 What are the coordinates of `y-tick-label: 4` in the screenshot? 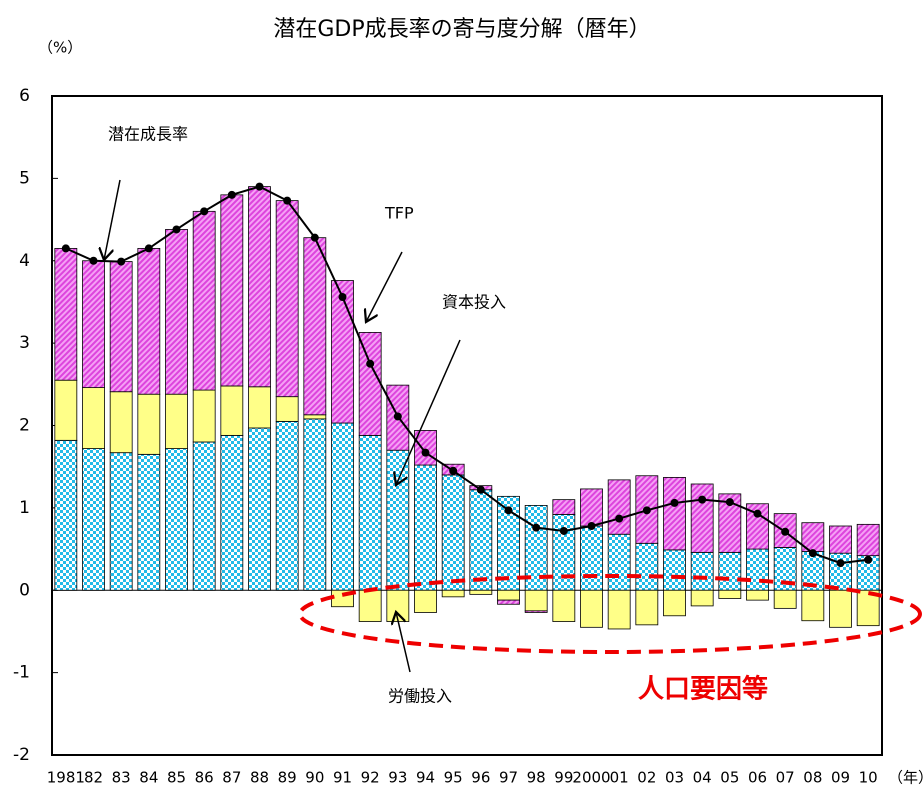 It's located at (24, 261).